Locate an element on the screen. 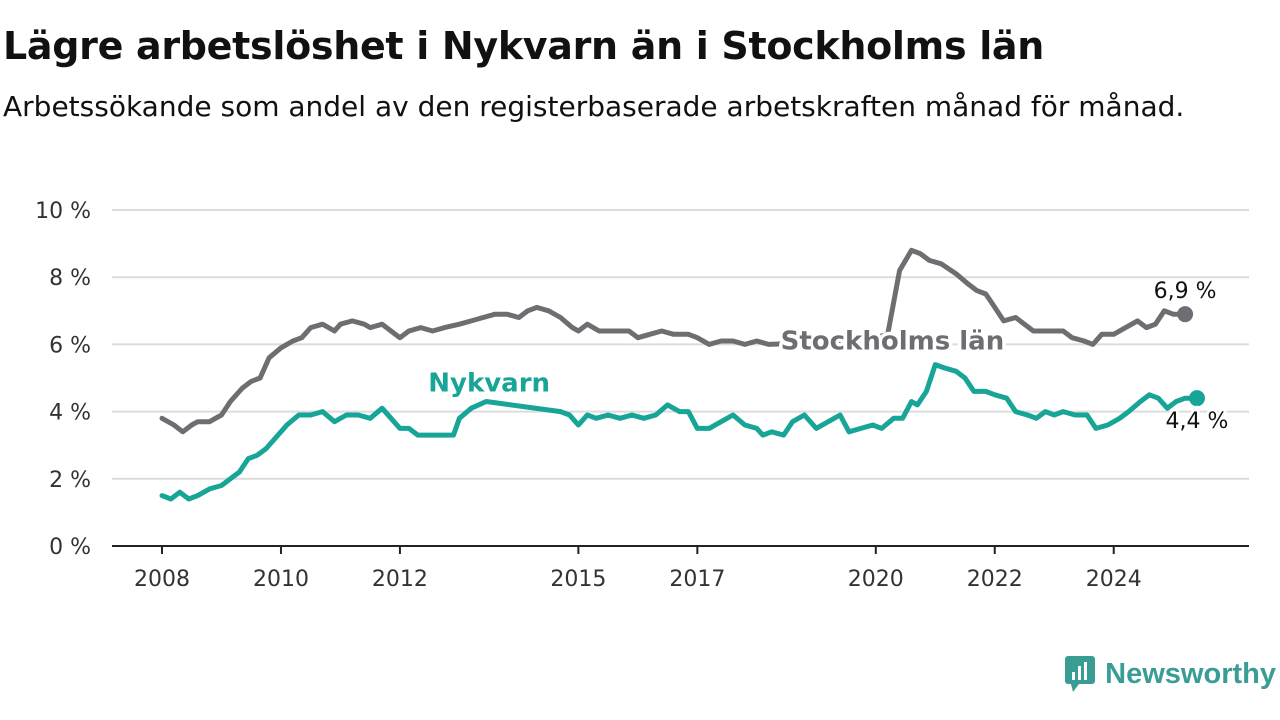 The image size is (1280, 720). x-tick-label: 2022 is located at coordinates (995, 579).